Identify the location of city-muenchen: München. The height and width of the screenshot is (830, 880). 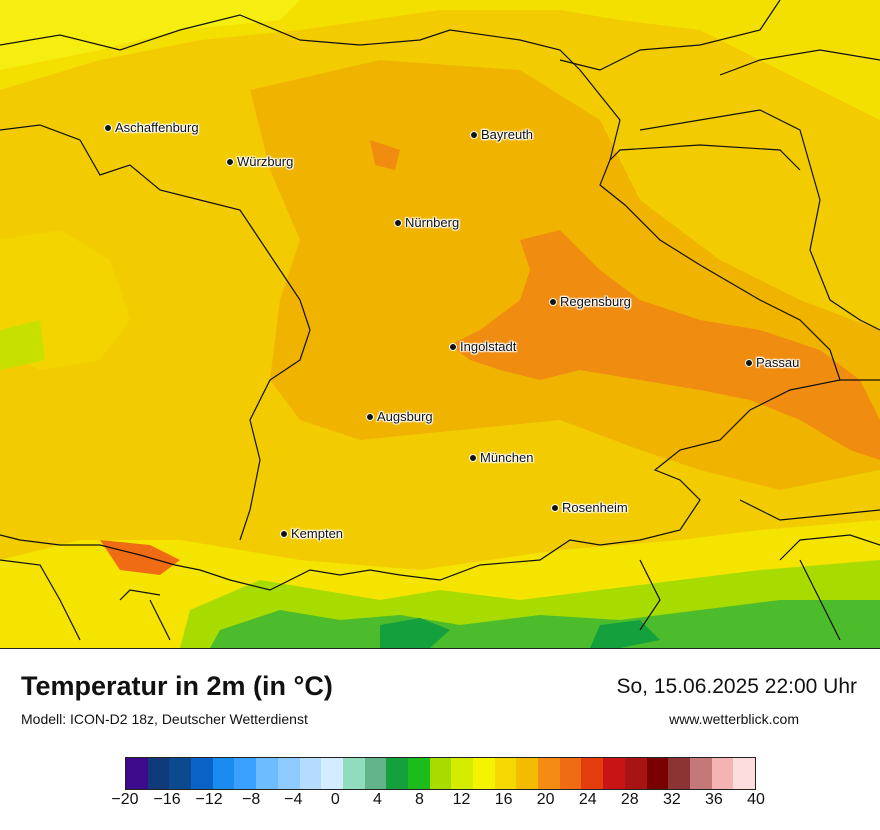
(501, 457).